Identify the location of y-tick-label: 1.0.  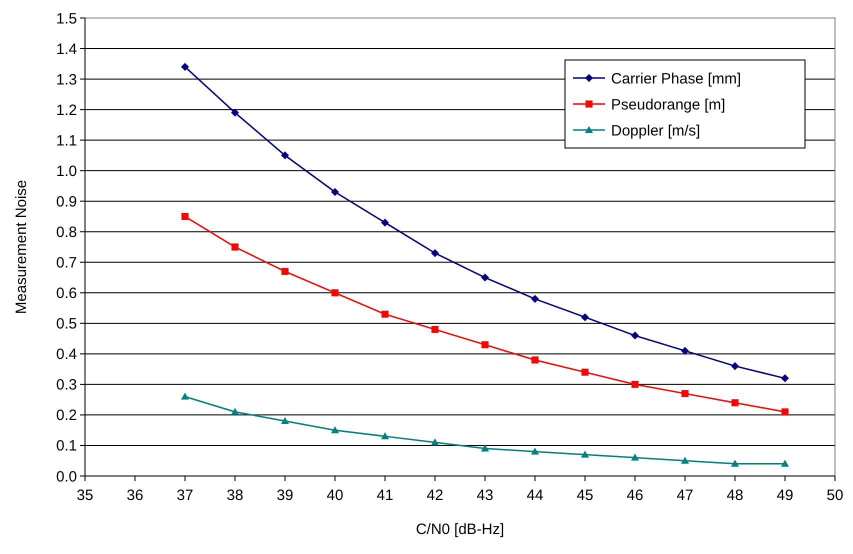
(66, 171).